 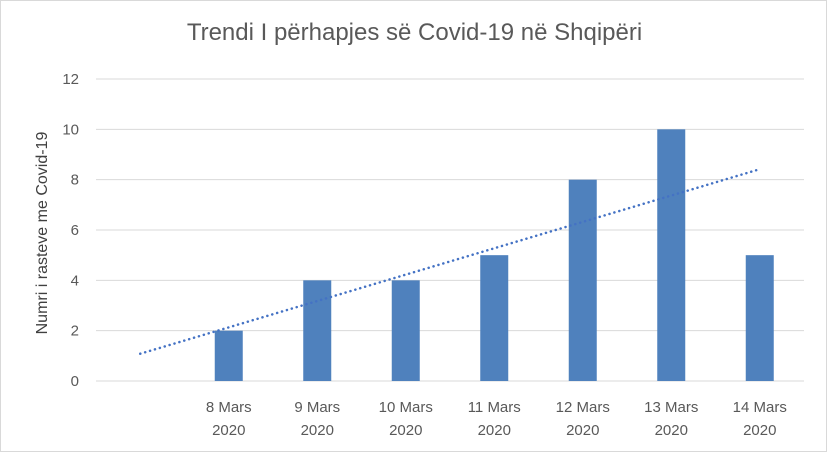 I want to click on x-tick-label: 8 Mars, so click(x=229, y=407).